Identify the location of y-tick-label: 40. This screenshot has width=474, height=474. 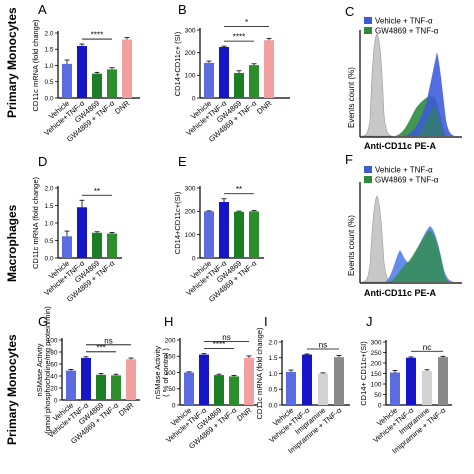
(54, 376).